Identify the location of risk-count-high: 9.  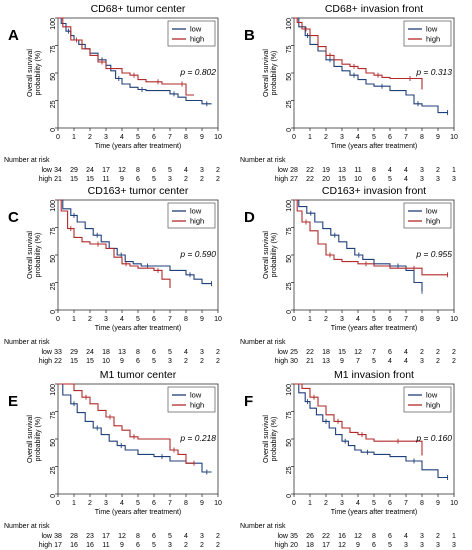
(122, 179).